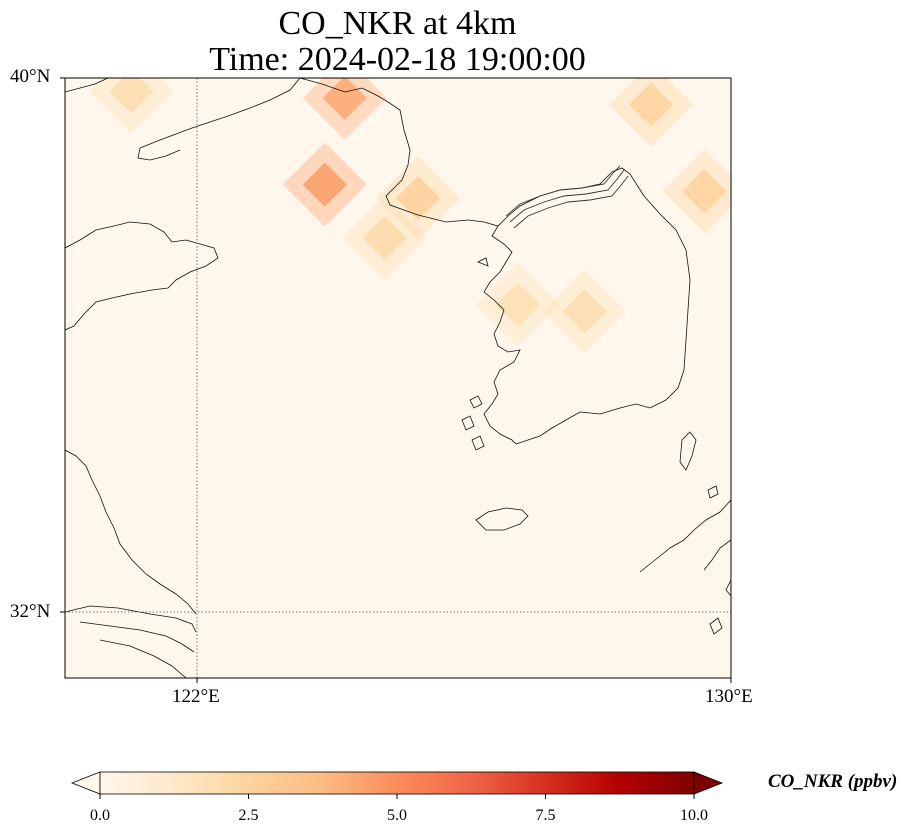 The image size is (920, 836). What do you see at coordinates (685, 536) in the screenshot?
I see `coastline-kyushu` at bounding box center [685, 536].